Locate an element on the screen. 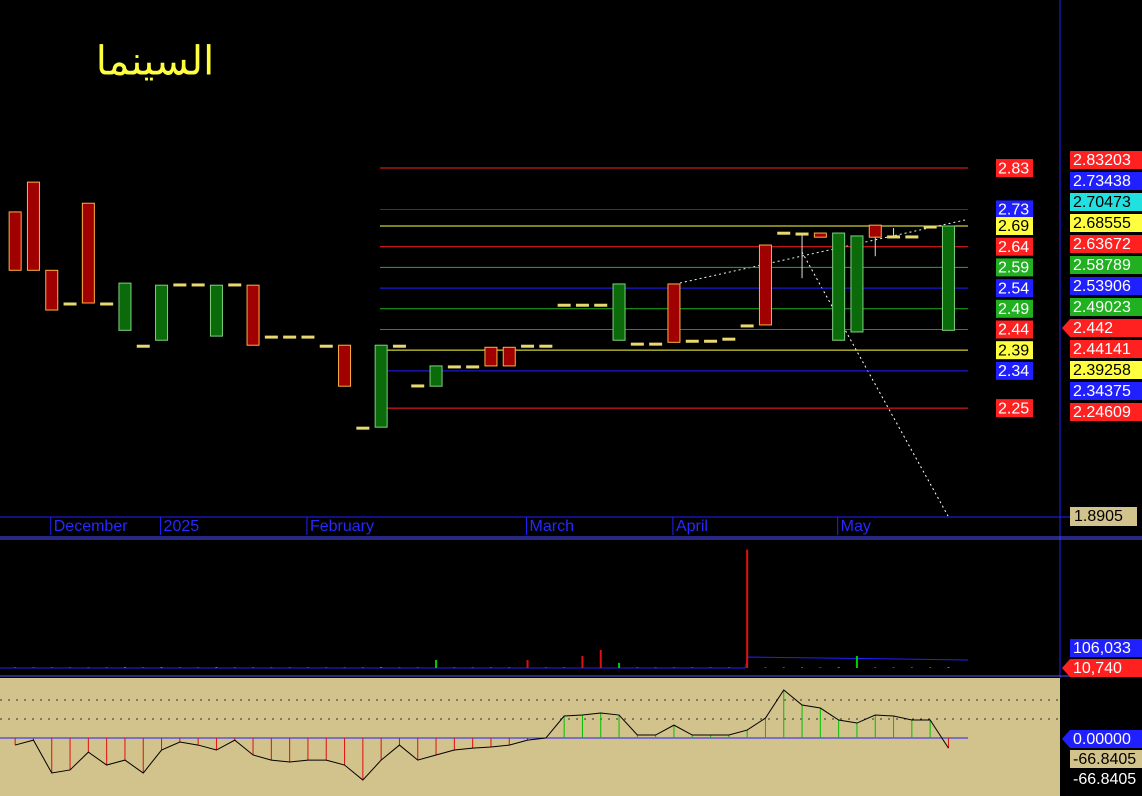 The width and height of the screenshot is (1142, 796). level-label: 2.49 is located at coordinates (1013, 309).